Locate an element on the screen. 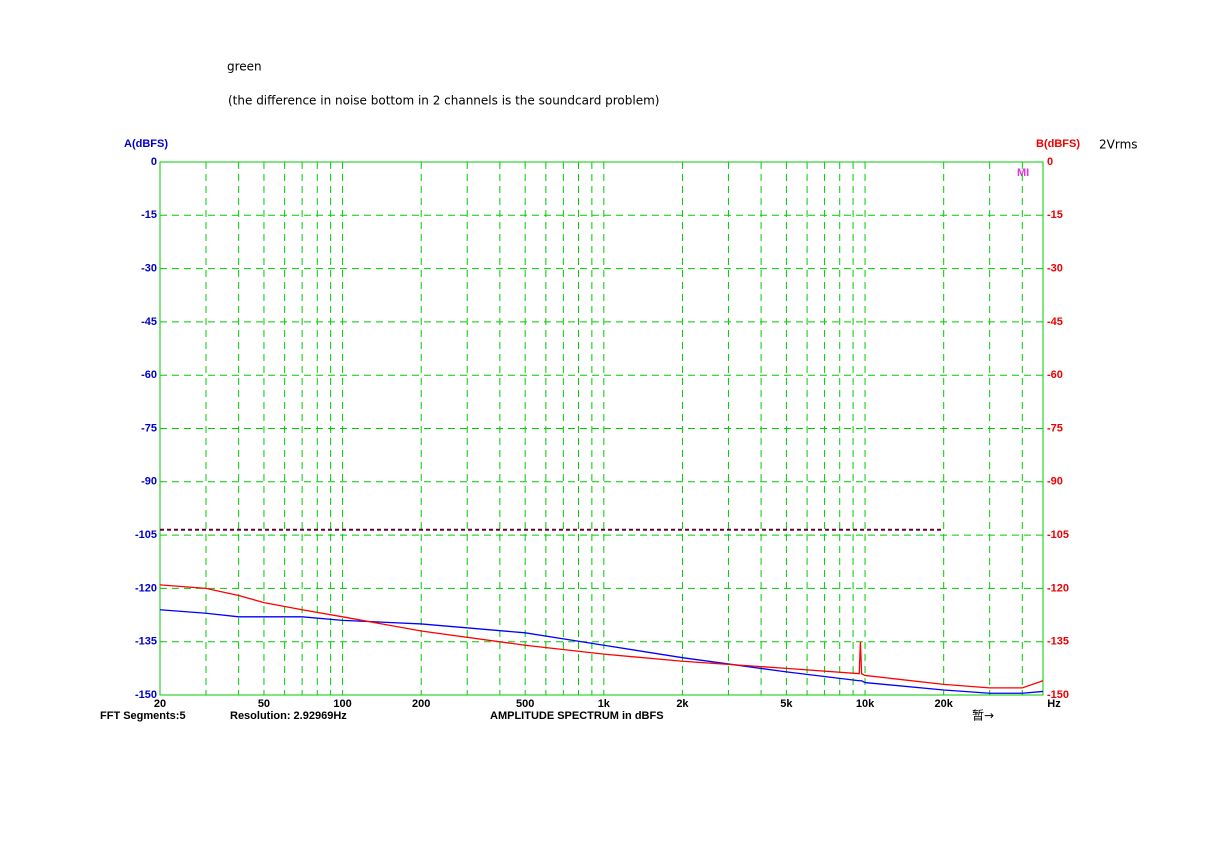 The image size is (1205, 848). level-label: 2Vrms is located at coordinates (1118, 145).